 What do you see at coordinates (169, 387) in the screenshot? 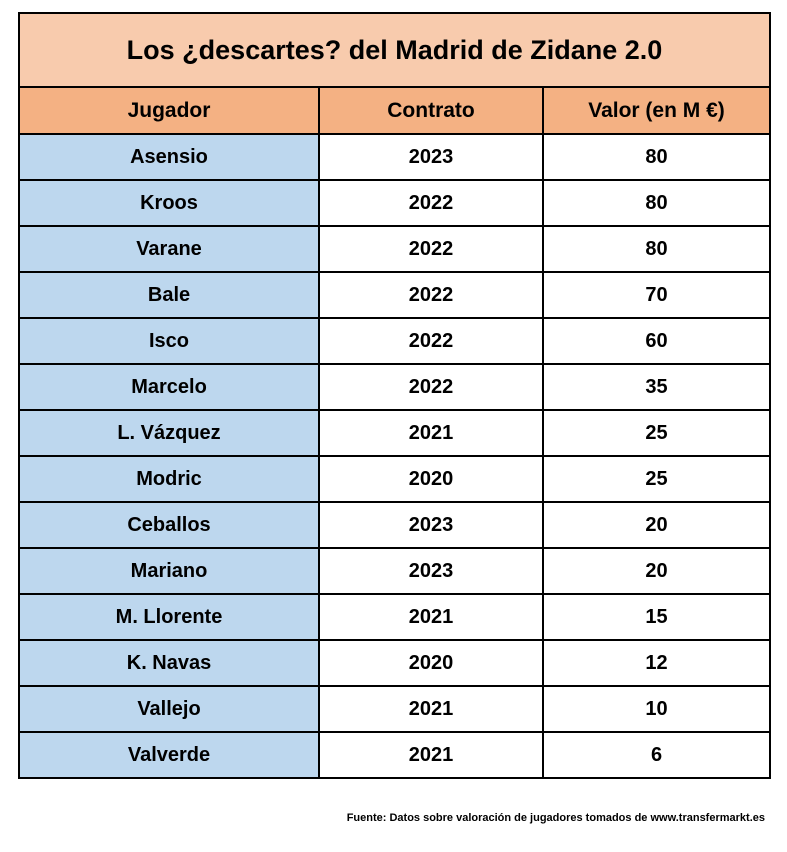
I see `player-name-cell: Marcelo` at bounding box center [169, 387].